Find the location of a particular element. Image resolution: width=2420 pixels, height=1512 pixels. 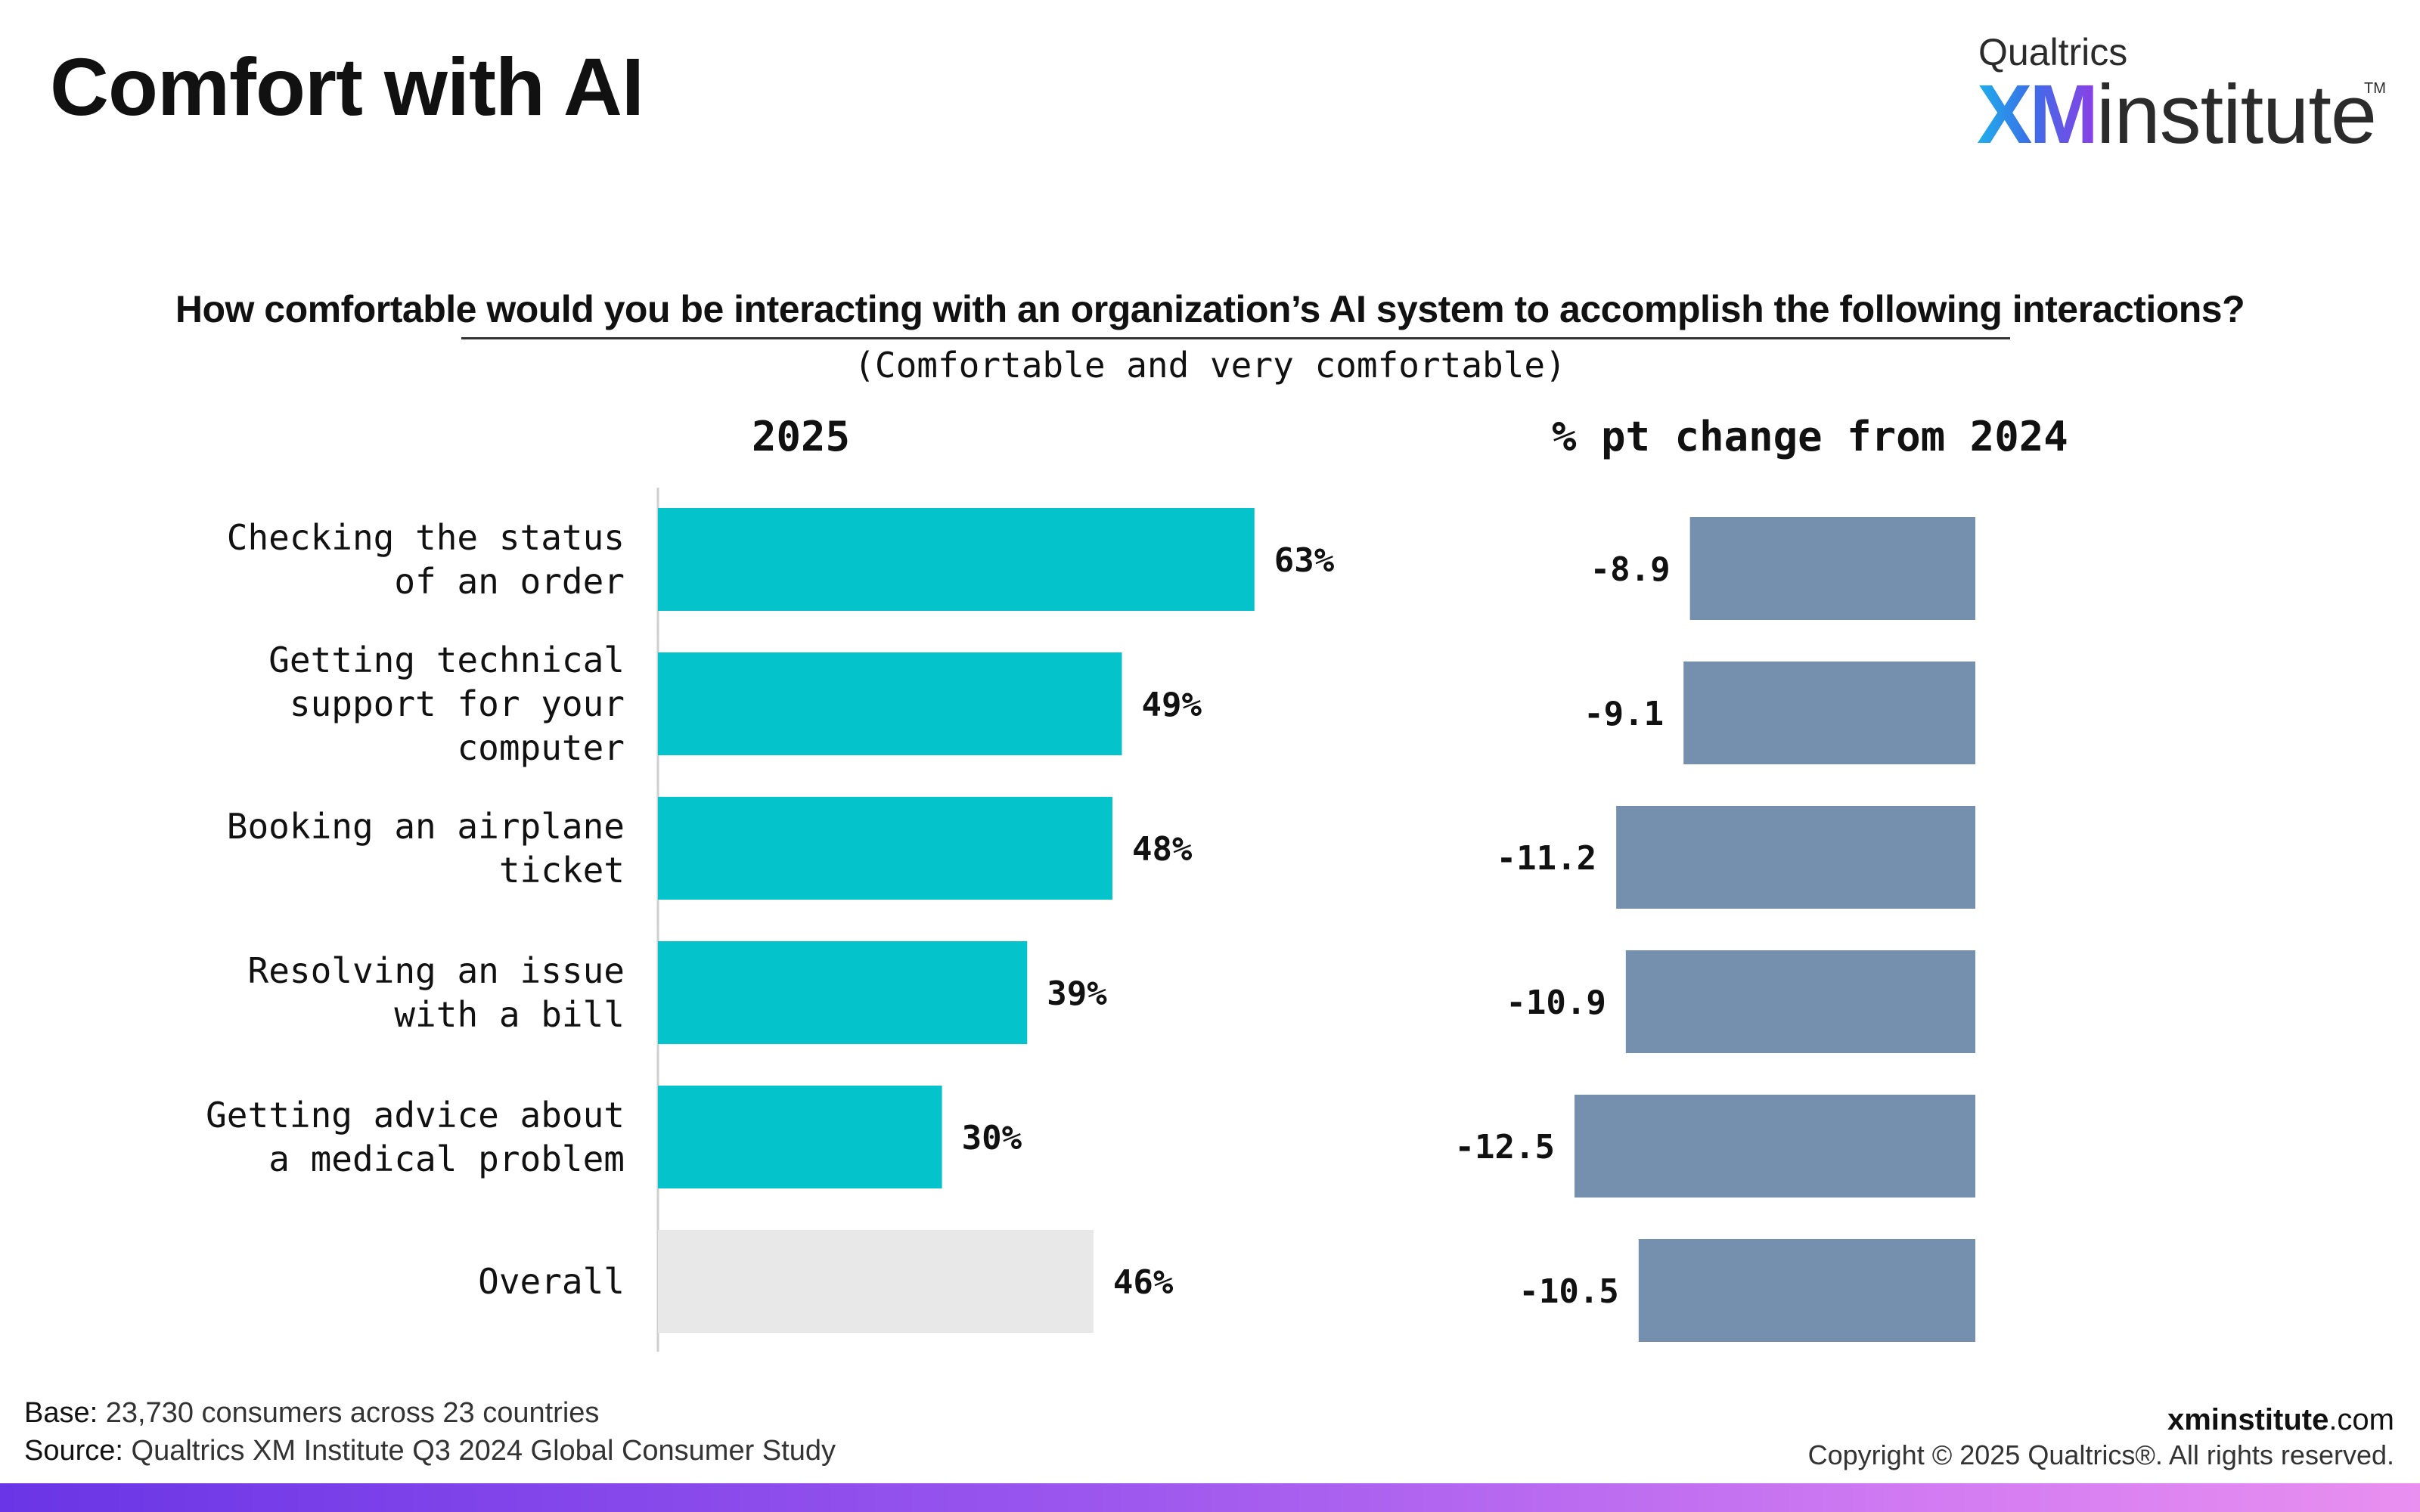

category-label-line: of an order is located at coordinates (509, 581).